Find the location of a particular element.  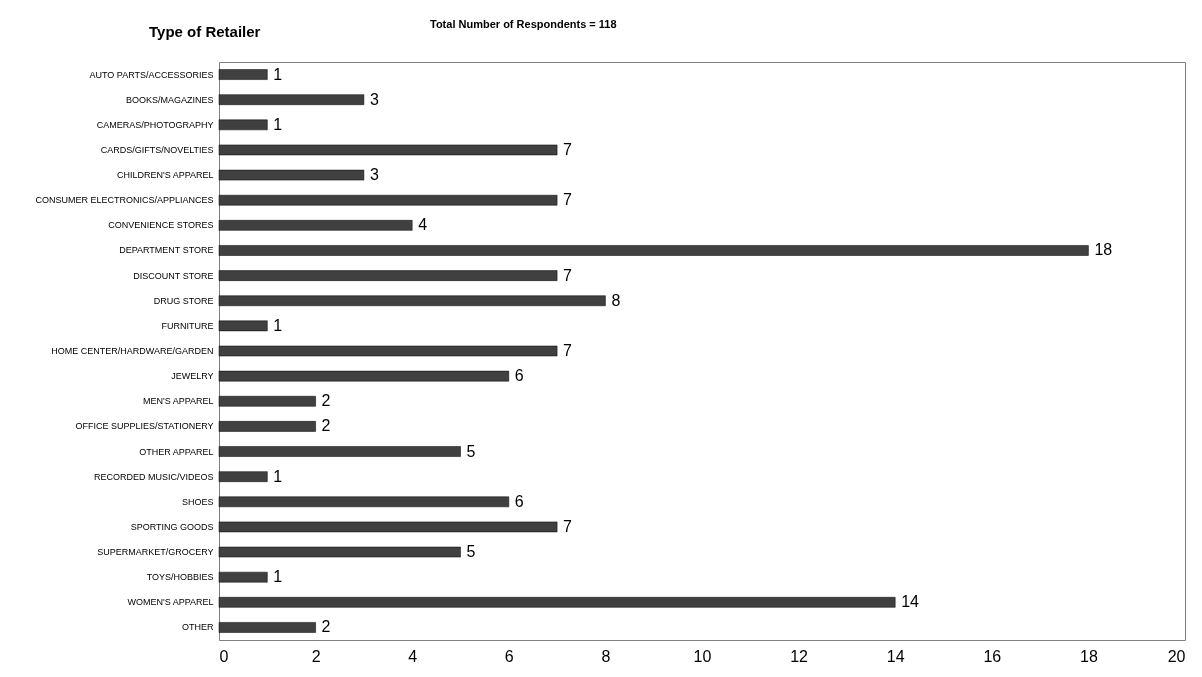

y-tick-label: WOMEN'S APPAREL is located at coordinates (170, 602).